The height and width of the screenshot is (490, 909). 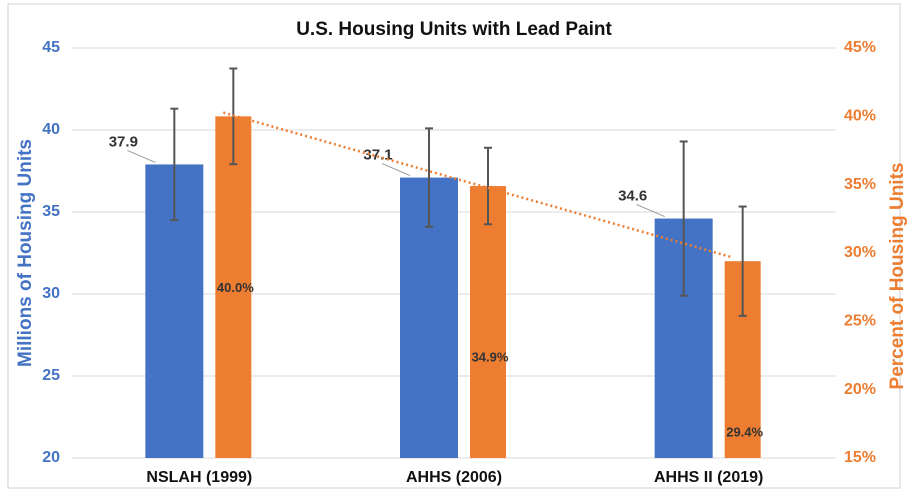 I want to click on x-tick-label: AHHS II (2019), so click(x=708, y=477).